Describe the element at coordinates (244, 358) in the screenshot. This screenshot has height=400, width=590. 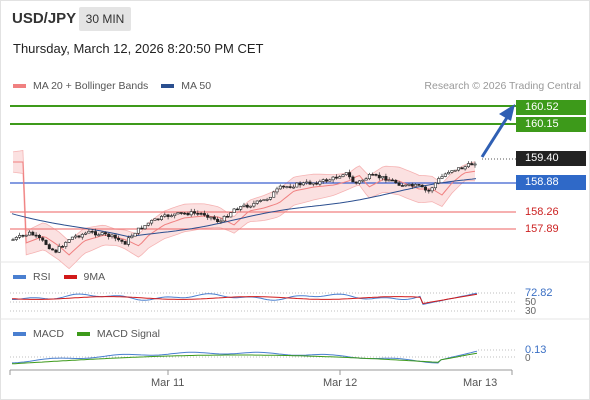
I see `macd-signal-line` at that location.